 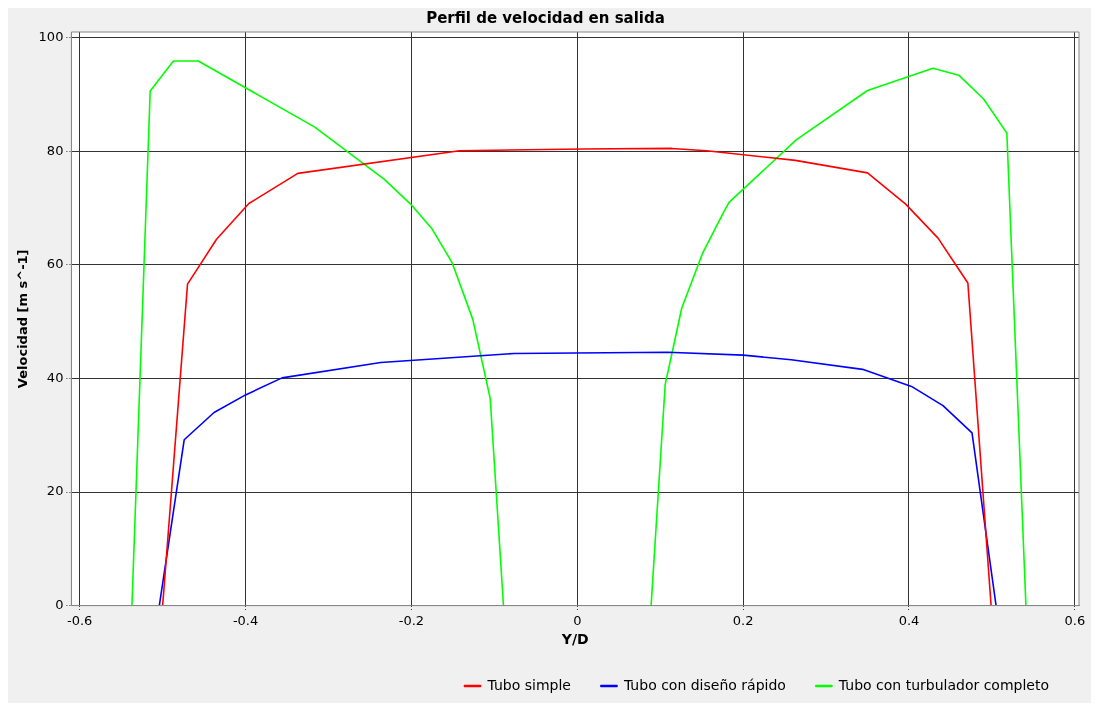 What do you see at coordinates (528, 684) in the screenshot?
I see `legend-label: Tubo simple` at bounding box center [528, 684].